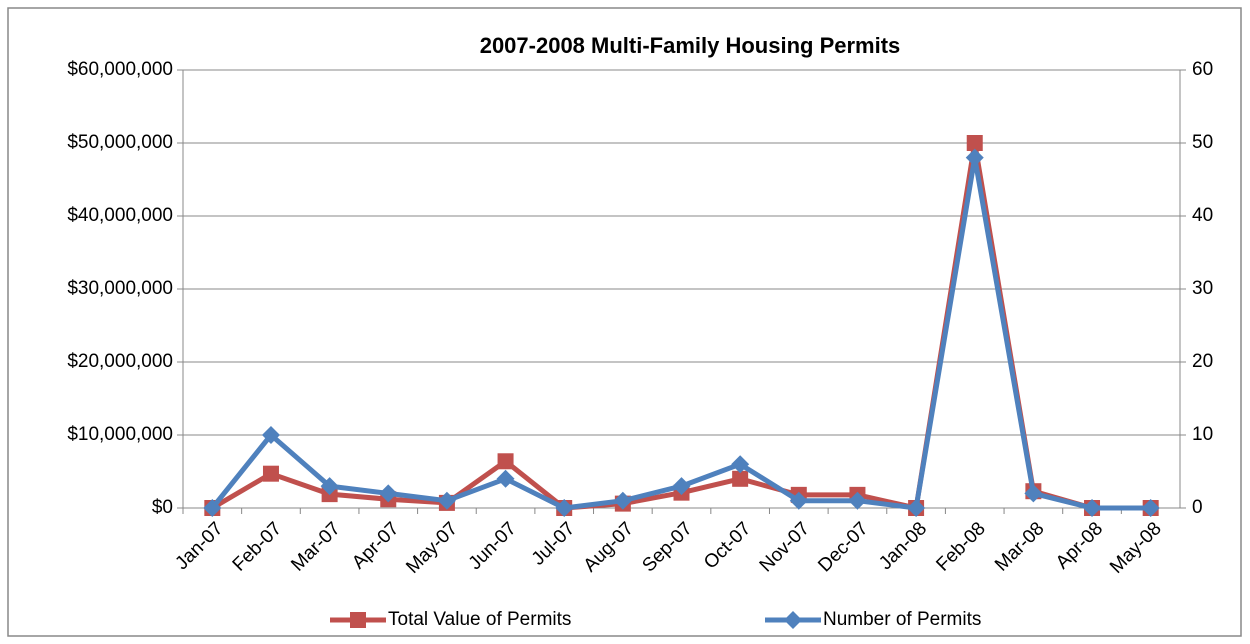 This screenshot has height=644, width=1250. I want to click on y2-tick-label: 10, so click(1202, 434).